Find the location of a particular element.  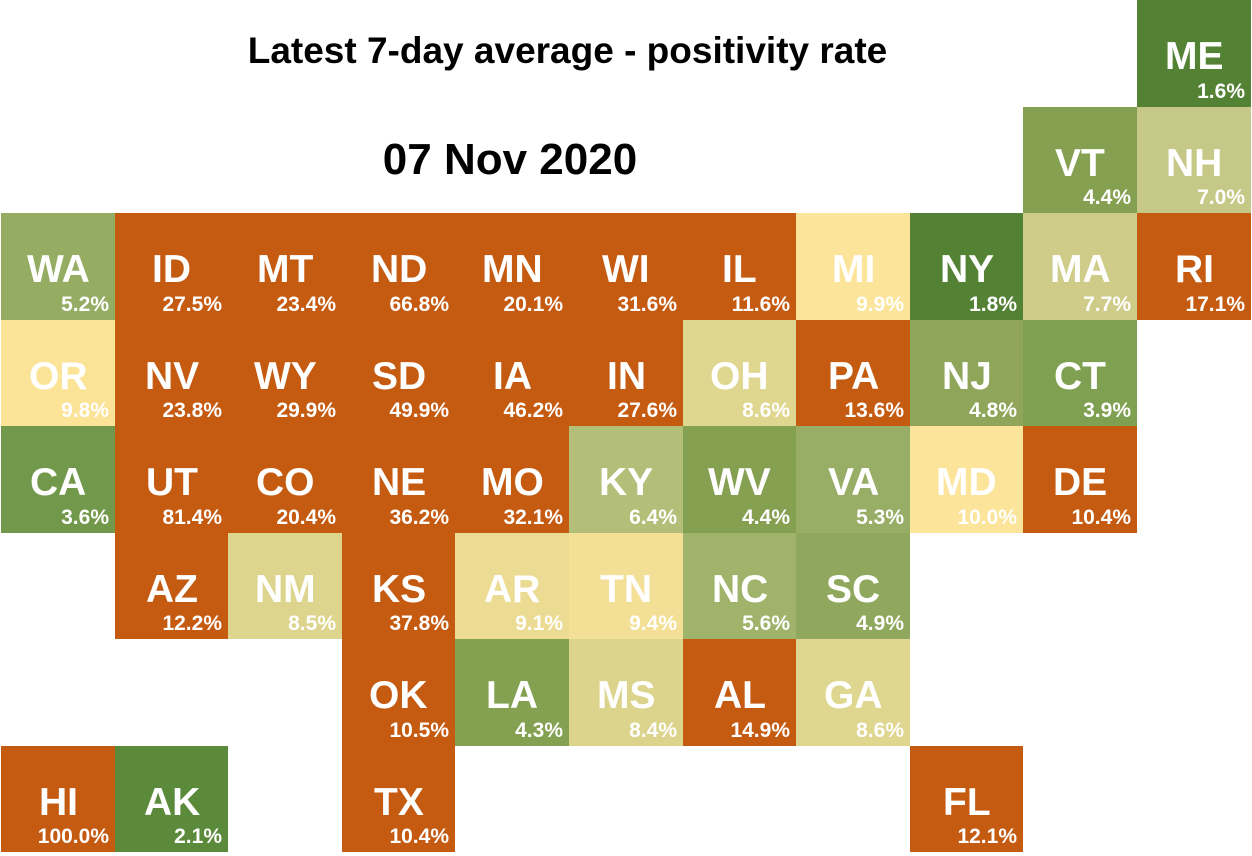

state-positivity-value: 8.6% is located at coordinates (880, 730).